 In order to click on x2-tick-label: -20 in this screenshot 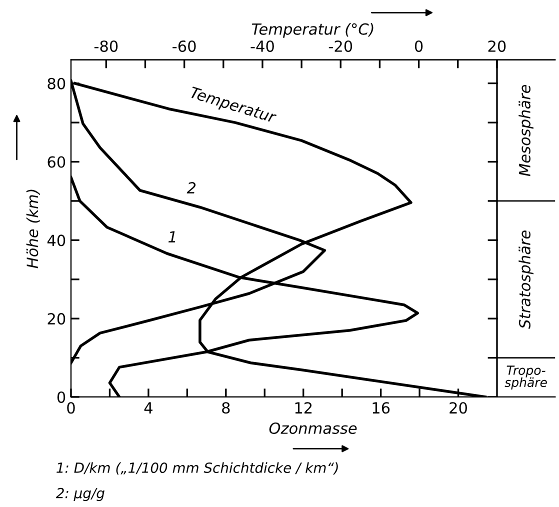, I will do `click(340, 46)`.